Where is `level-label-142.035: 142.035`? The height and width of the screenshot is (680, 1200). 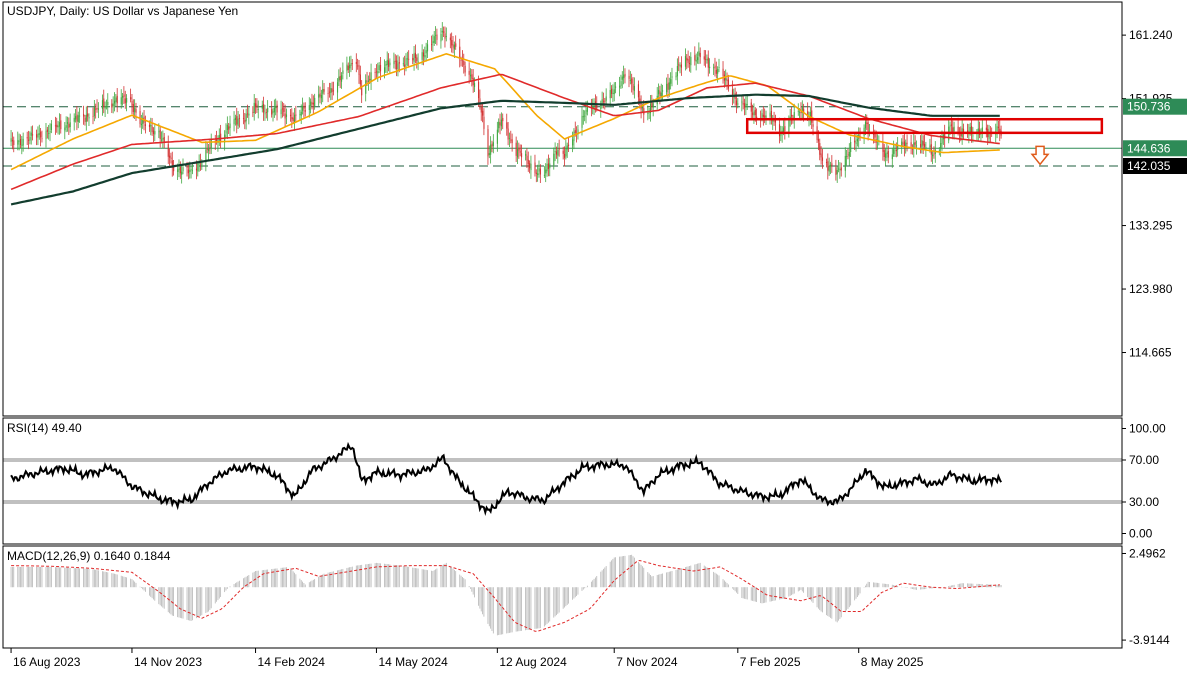 level-label-142.035: 142.035 is located at coordinates (1149, 166).